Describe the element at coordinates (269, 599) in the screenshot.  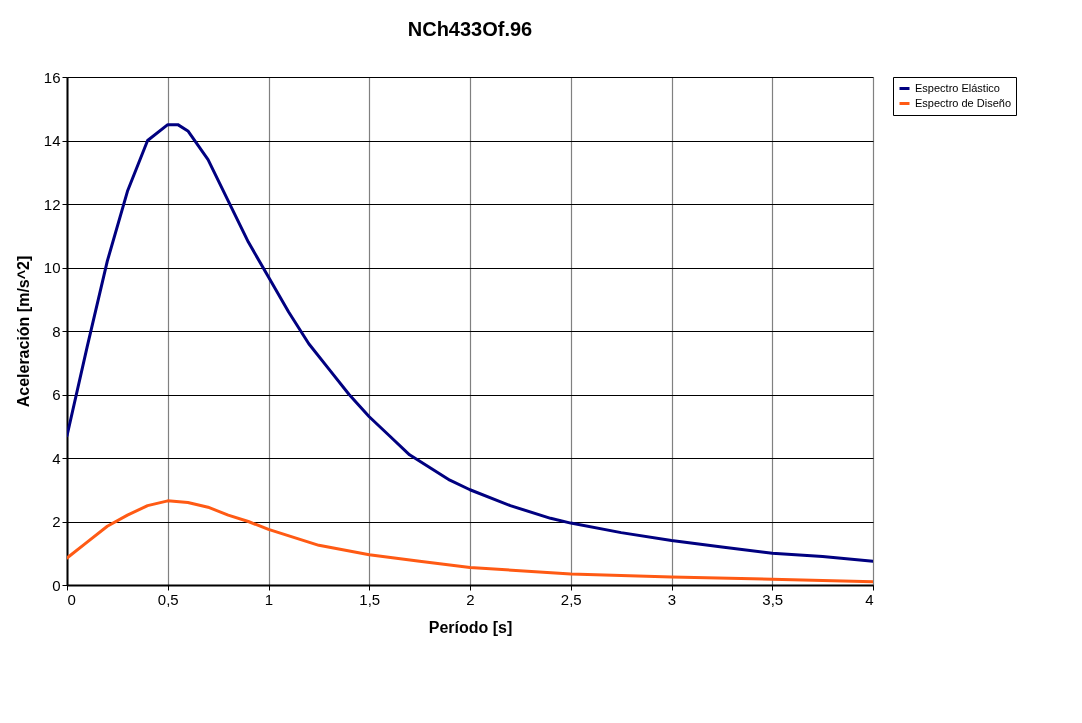
I see `x-tick-label: 1` at that location.